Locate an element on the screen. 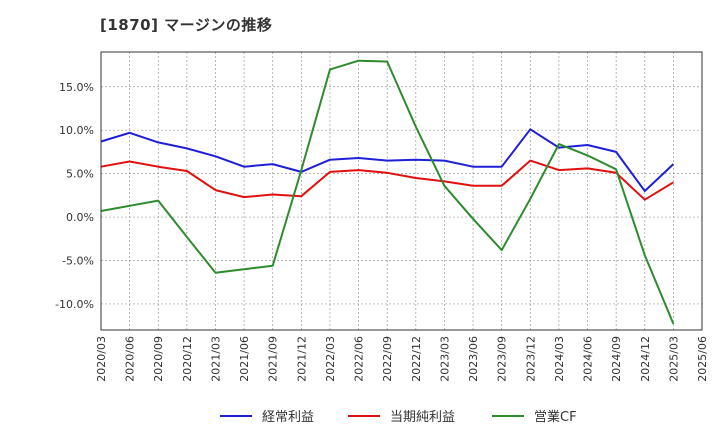  x-tick-label: 2025/06 is located at coordinates (702, 359).